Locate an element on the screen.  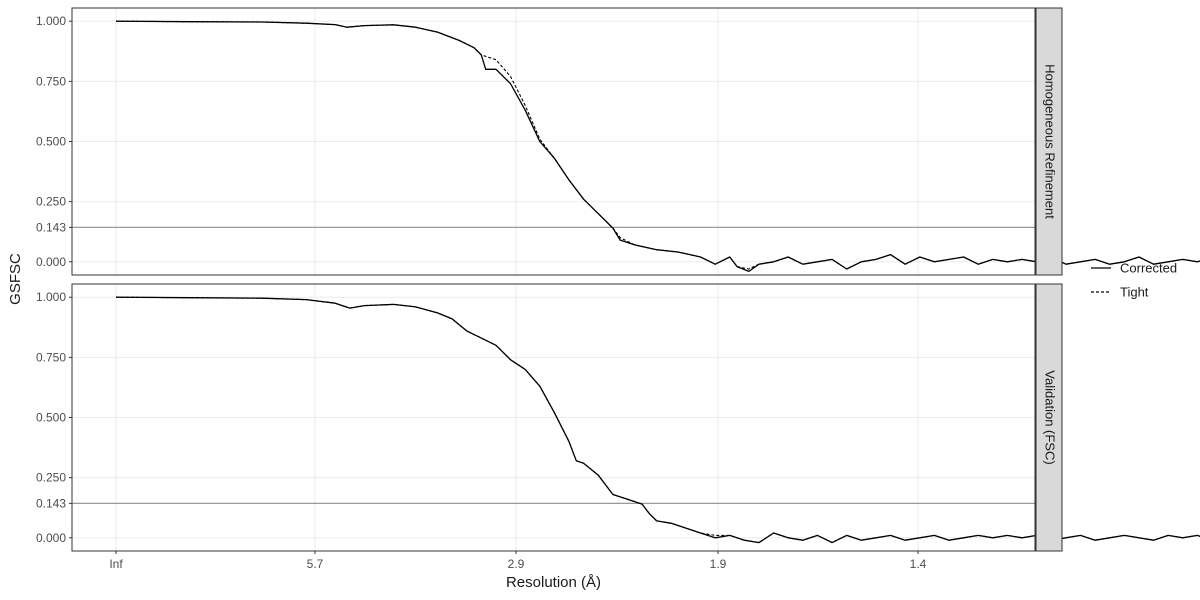
facet-strip-label: Homogeneous Refinement is located at coordinates (1050, 141).